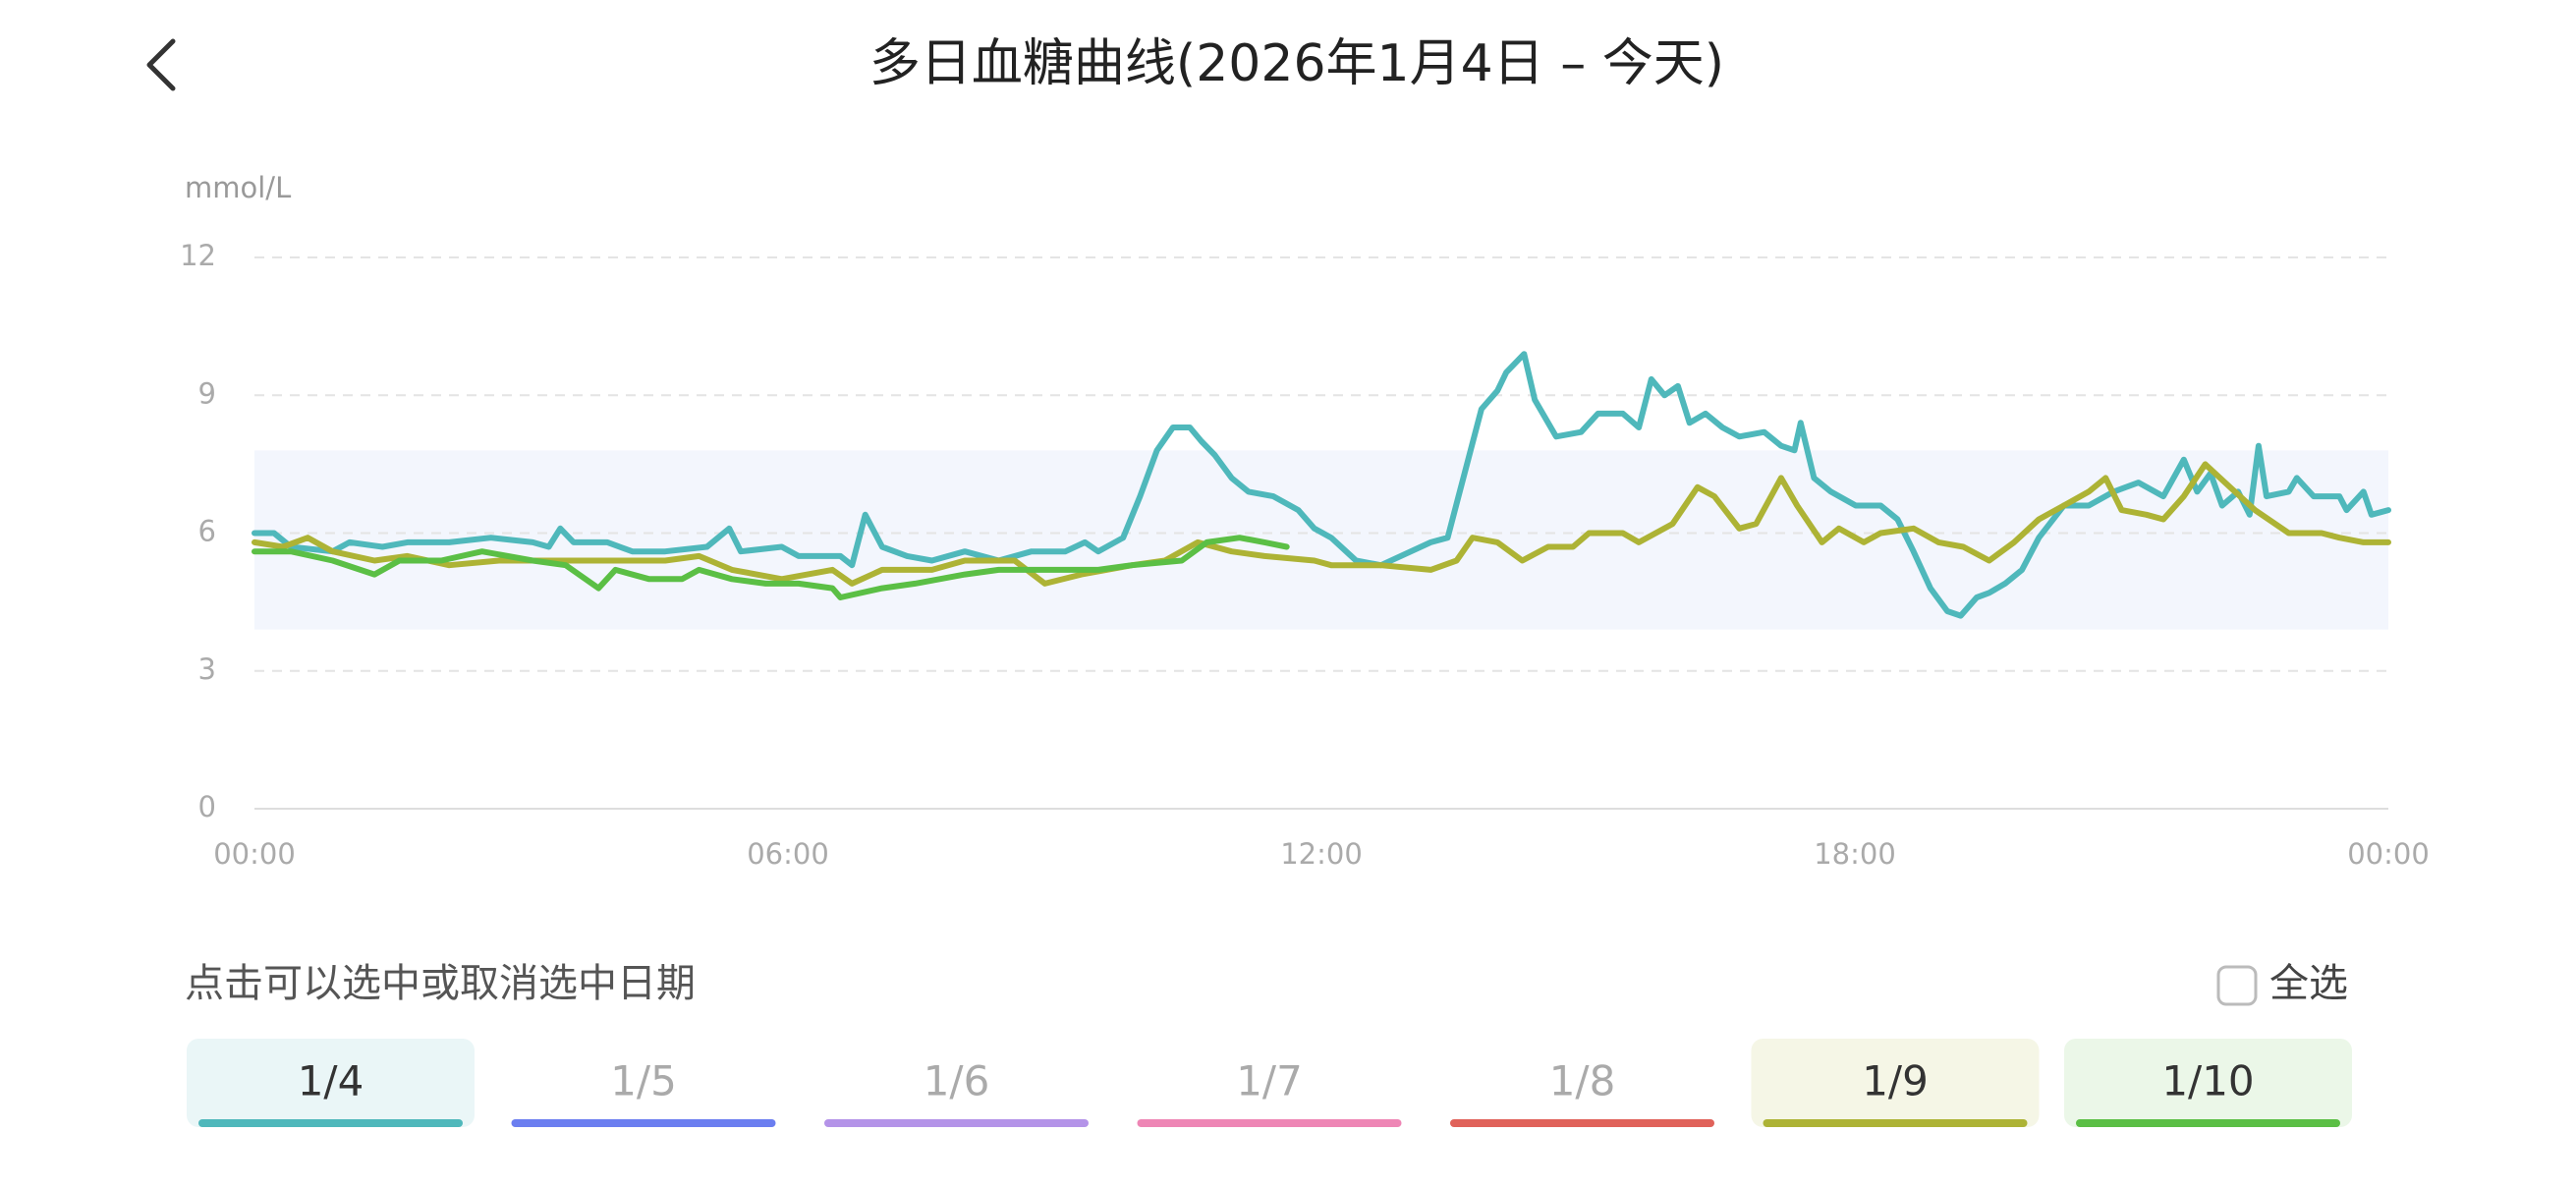  I want to click on date-tab-label: 1/5, so click(643, 1081).